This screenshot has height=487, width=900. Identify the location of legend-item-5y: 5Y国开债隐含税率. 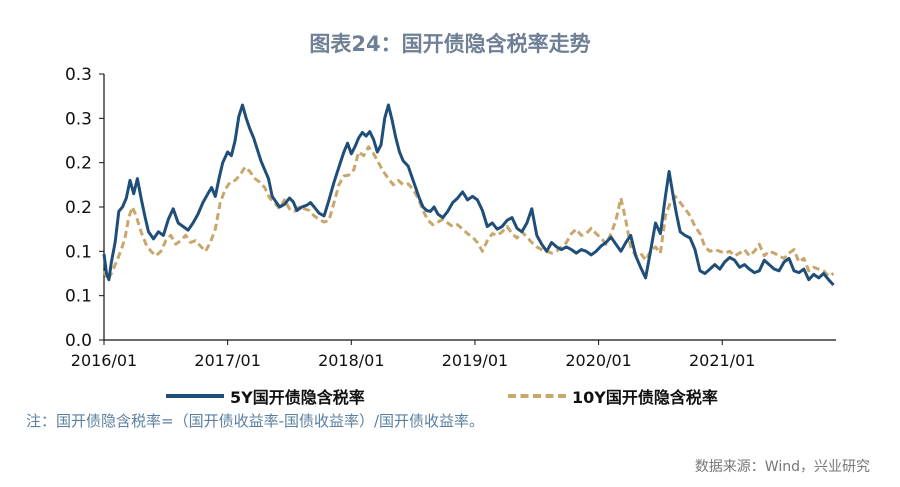
(265, 396).